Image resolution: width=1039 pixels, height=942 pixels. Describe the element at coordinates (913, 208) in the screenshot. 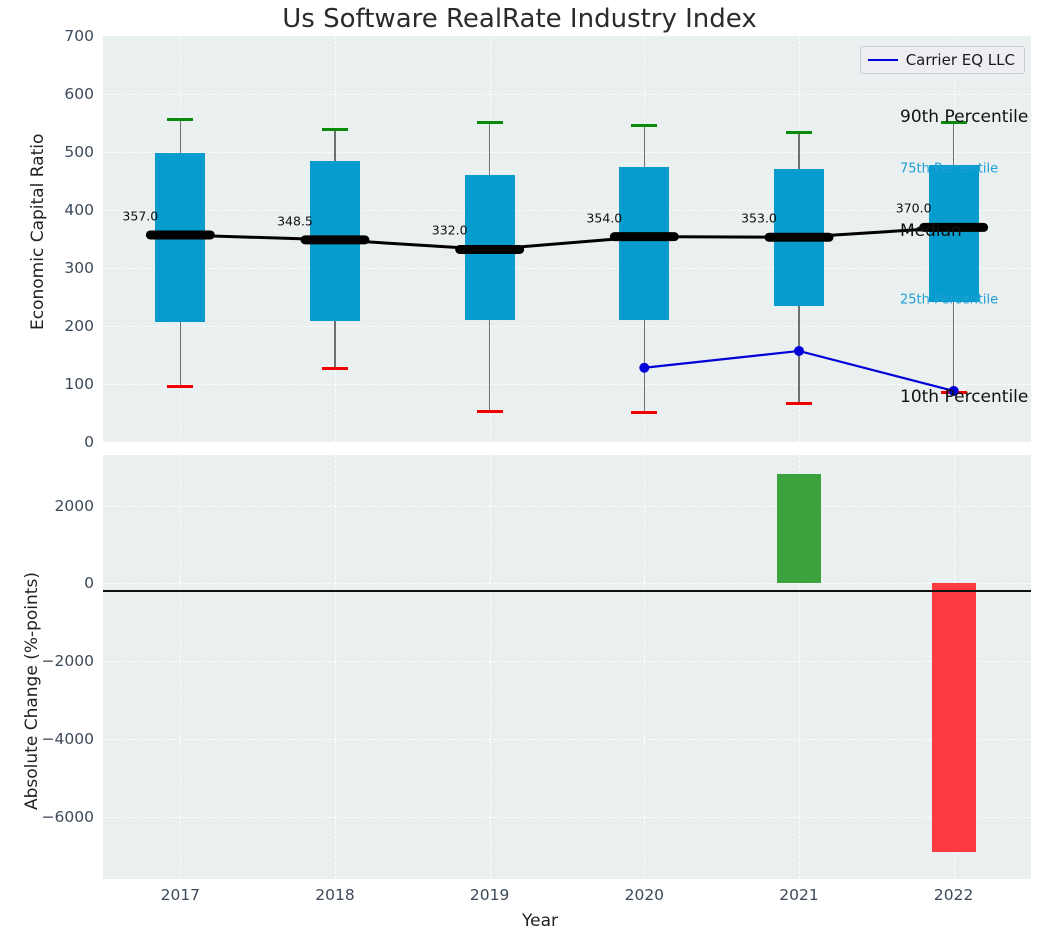

I see `median-value-label: 370.0` at that location.